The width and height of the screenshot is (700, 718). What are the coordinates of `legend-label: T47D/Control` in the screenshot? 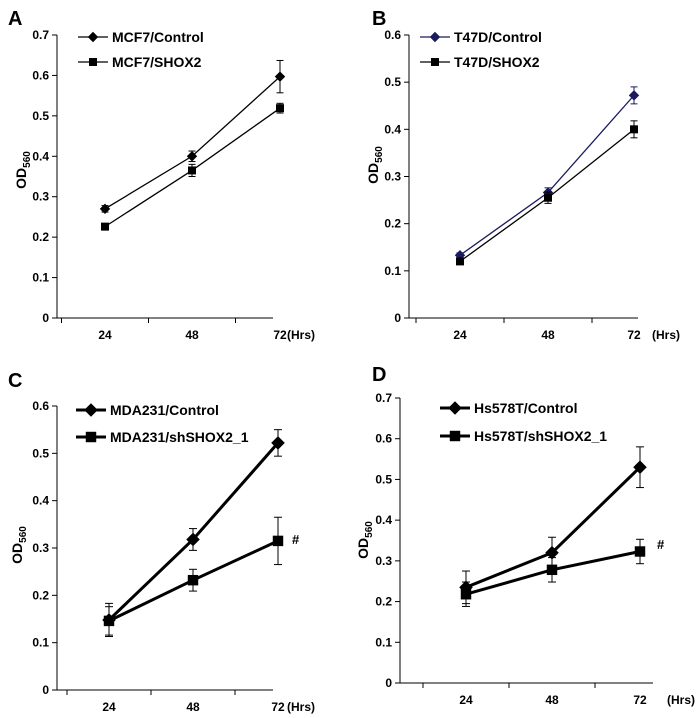 It's located at (498, 37).